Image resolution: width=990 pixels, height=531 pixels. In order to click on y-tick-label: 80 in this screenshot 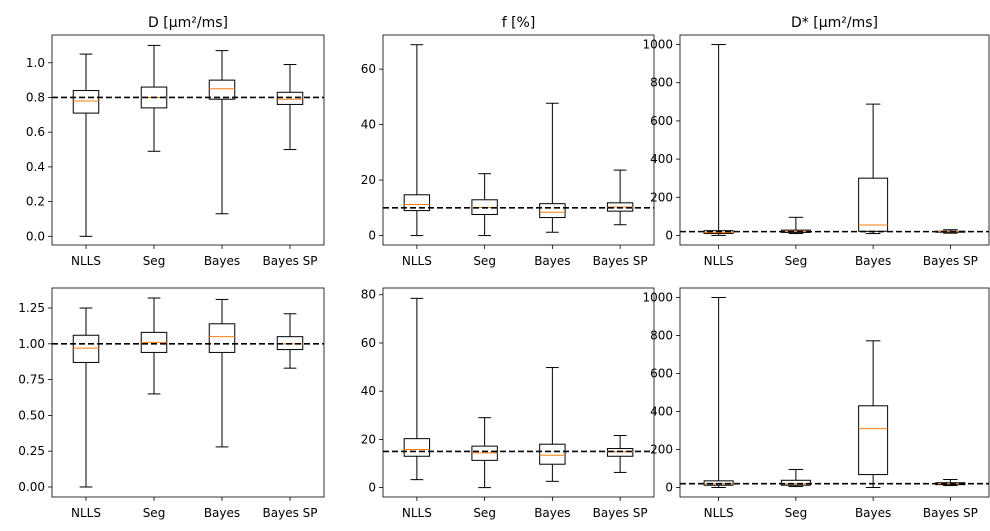, I will do `click(368, 295)`.